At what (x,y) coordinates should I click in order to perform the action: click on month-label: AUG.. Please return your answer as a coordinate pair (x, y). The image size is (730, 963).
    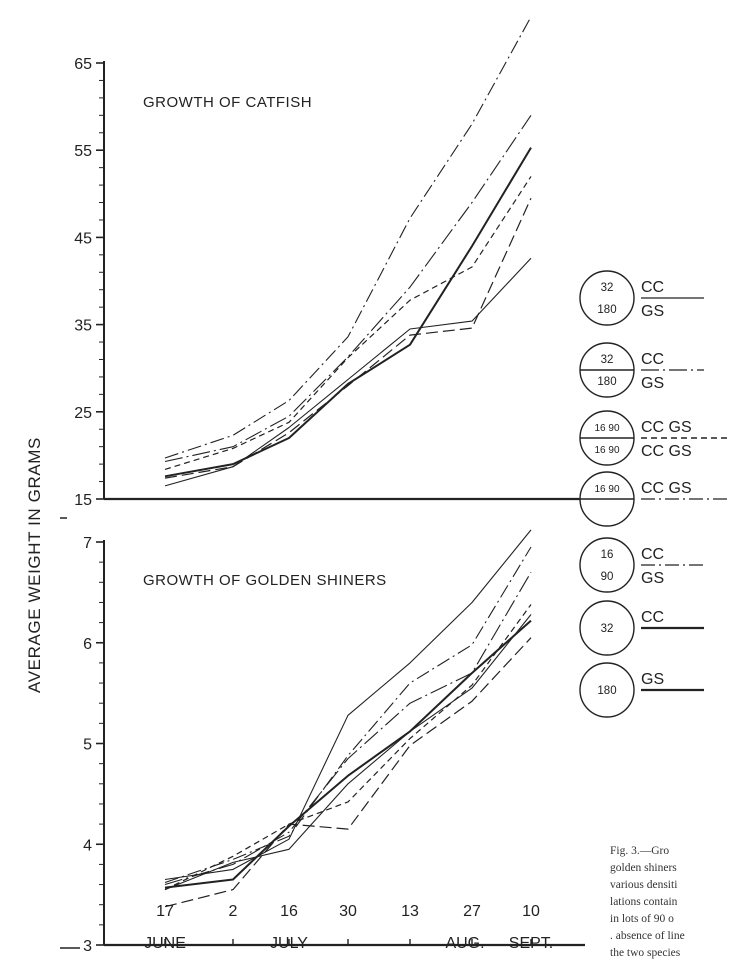
    Looking at the image, I should click on (464, 943).